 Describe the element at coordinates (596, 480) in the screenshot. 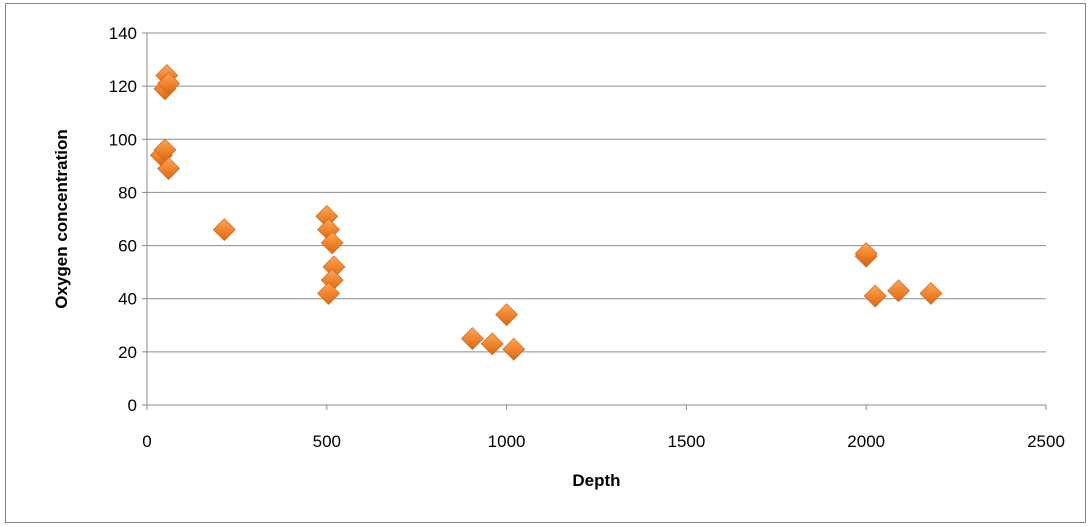

I see `x-axis-title: Depth` at that location.